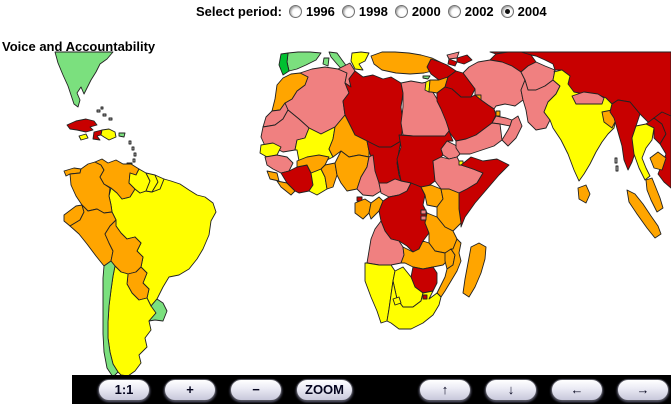 The height and width of the screenshot is (406, 671). What do you see at coordinates (423, 212) in the screenshot?
I see `region-rwanda` at bounding box center [423, 212].